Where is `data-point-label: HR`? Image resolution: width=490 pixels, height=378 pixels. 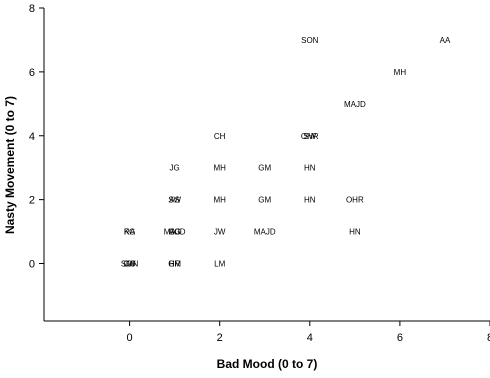
data-point-label: HR is located at coordinates (175, 264).